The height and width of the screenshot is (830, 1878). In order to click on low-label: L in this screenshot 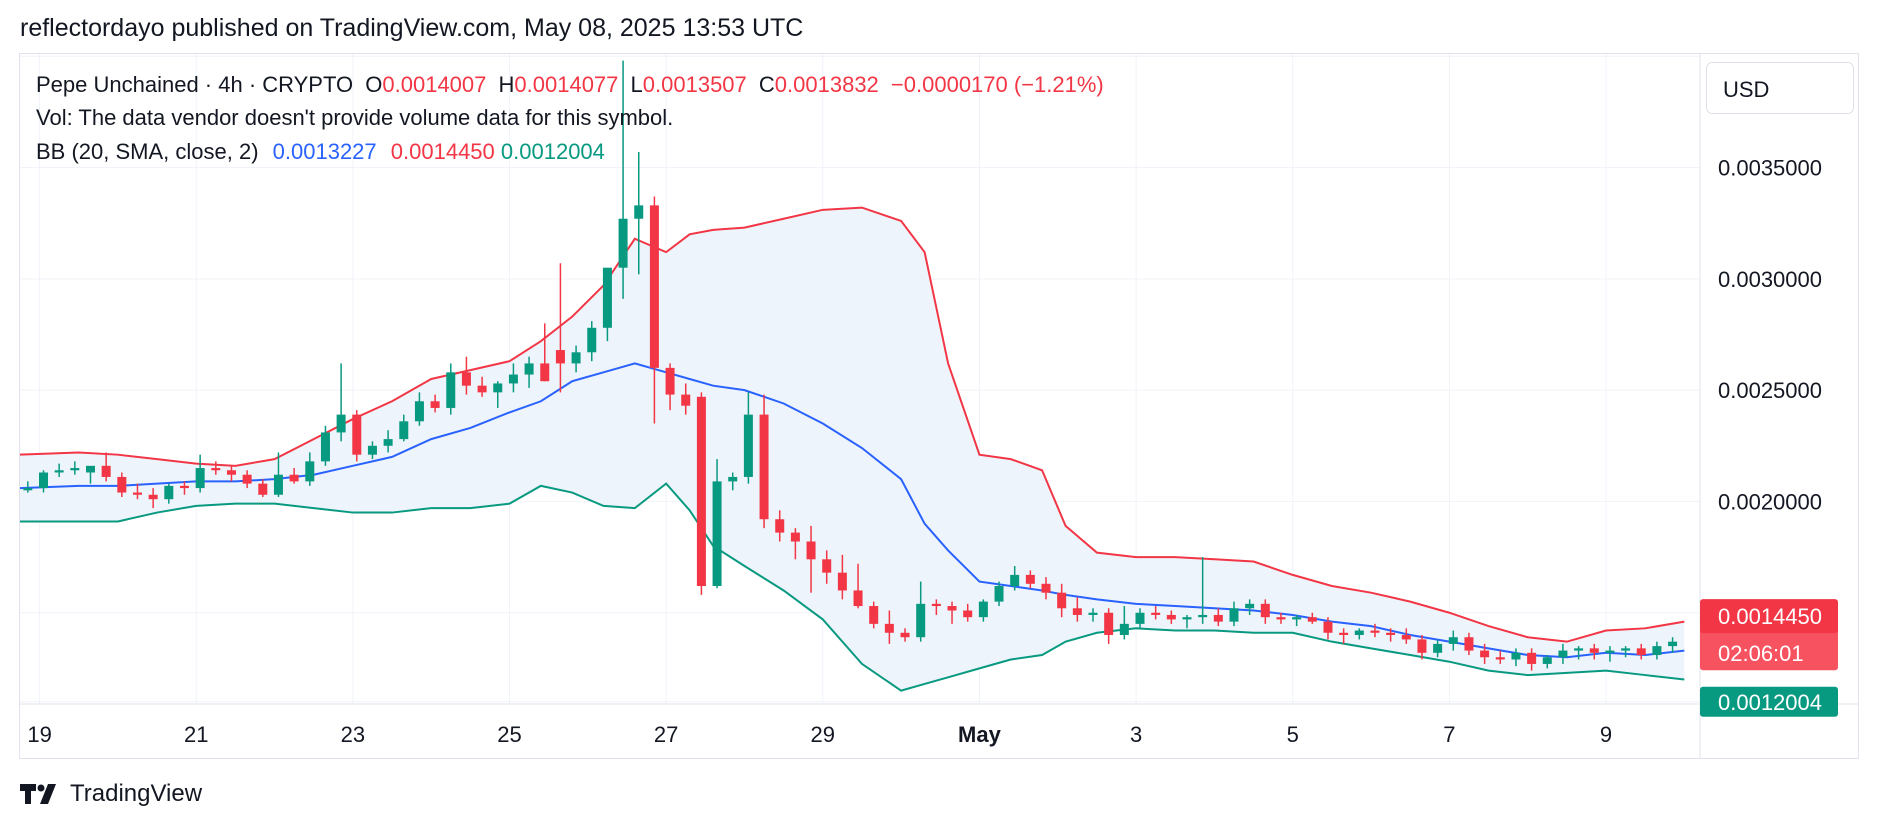, I will do `click(636, 84)`.